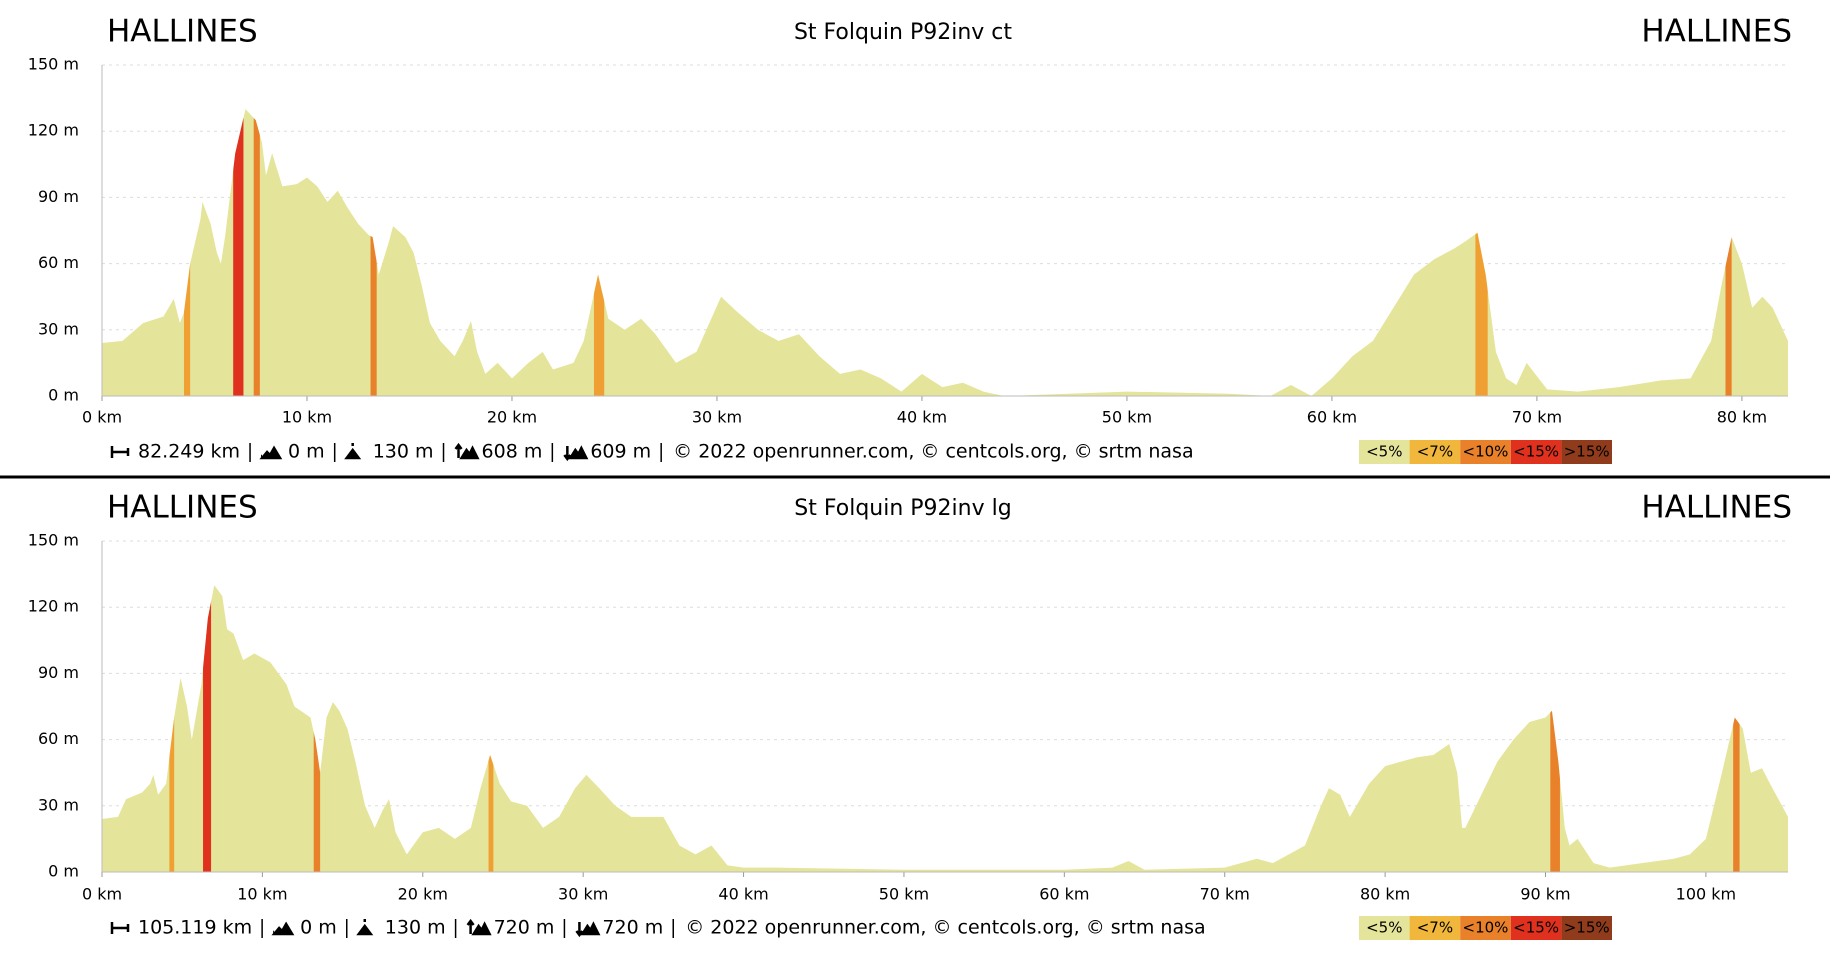 The height and width of the screenshot is (956, 1830). I want to click on stat-value: 608 m, so click(512, 452).